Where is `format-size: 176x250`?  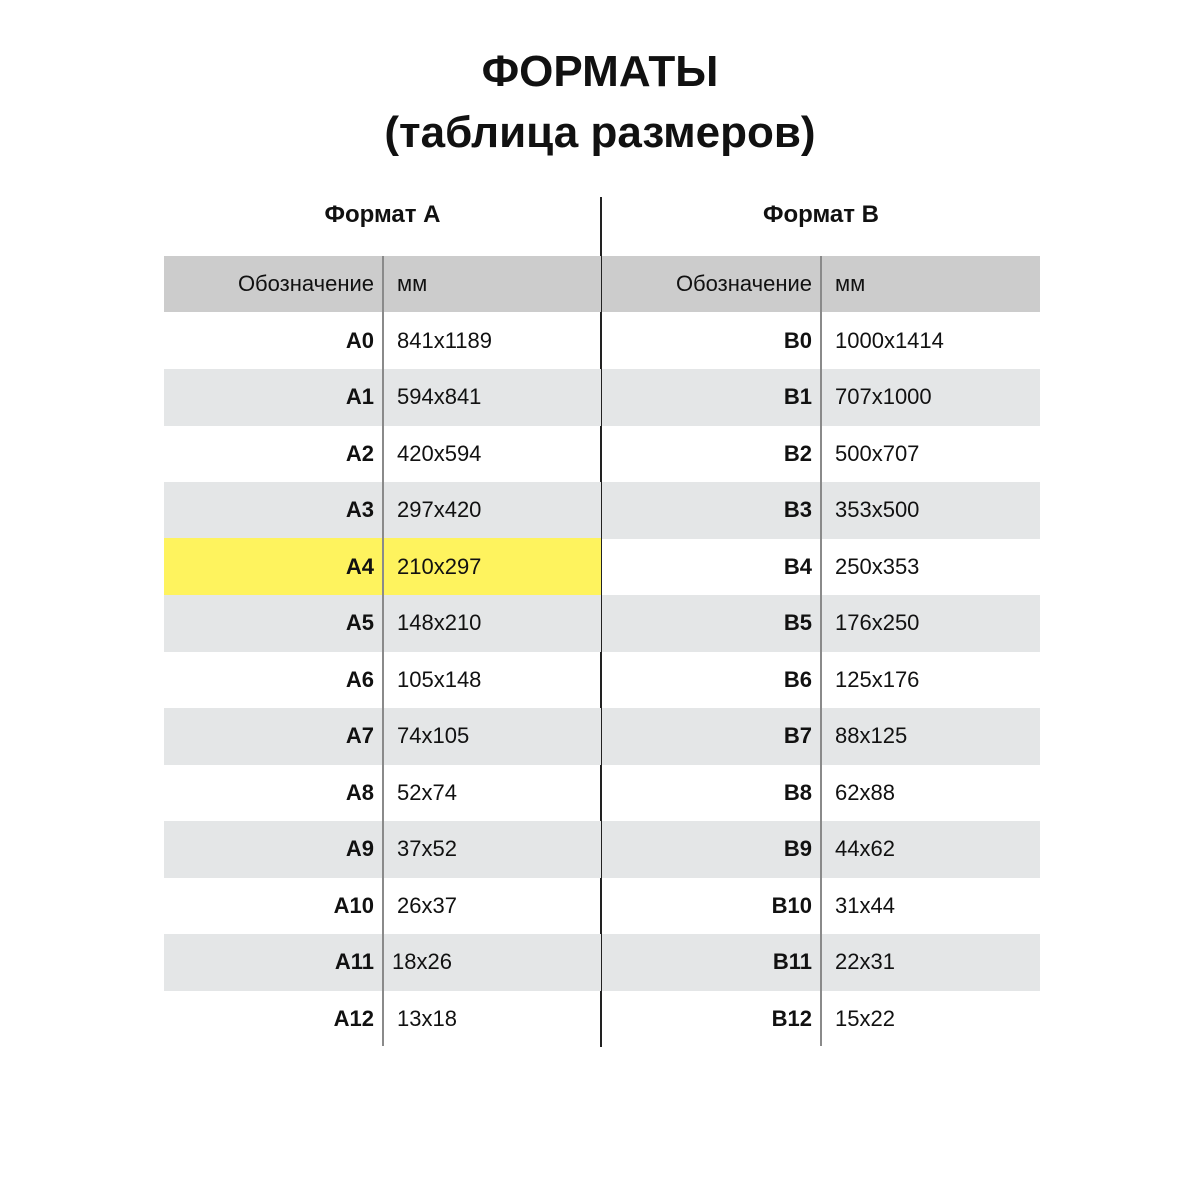 format-size: 176x250 is located at coordinates (877, 622).